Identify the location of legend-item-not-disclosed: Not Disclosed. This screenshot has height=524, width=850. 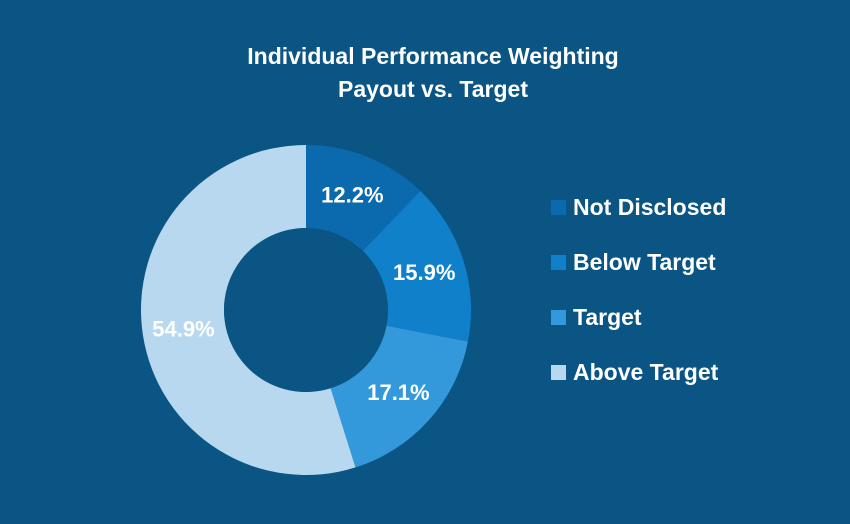
(638, 207).